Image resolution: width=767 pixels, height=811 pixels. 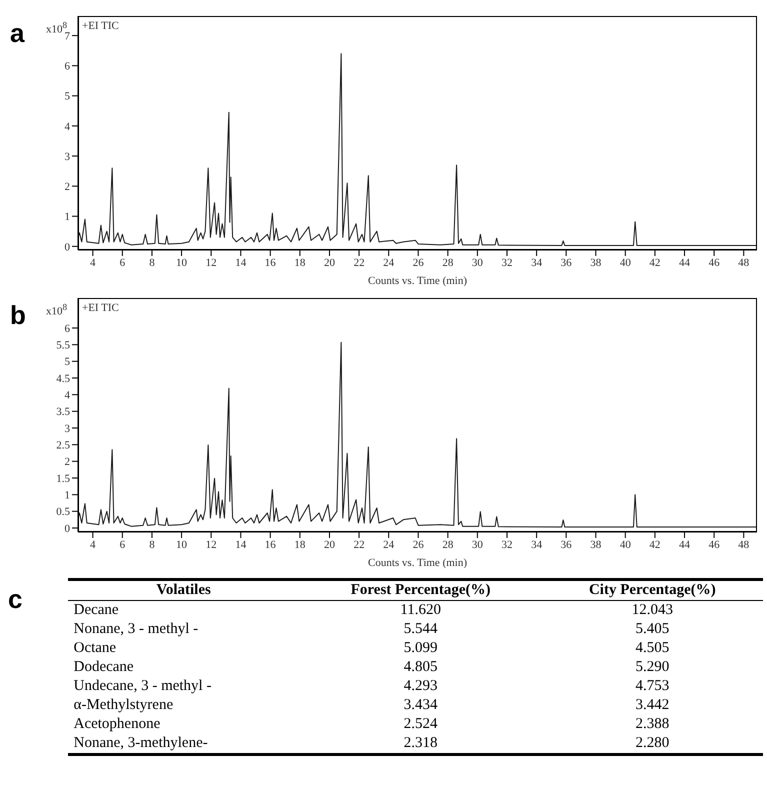 What do you see at coordinates (420, 648) in the screenshot?
I see `data-label: 5.099` at bounding box center [420, 648].